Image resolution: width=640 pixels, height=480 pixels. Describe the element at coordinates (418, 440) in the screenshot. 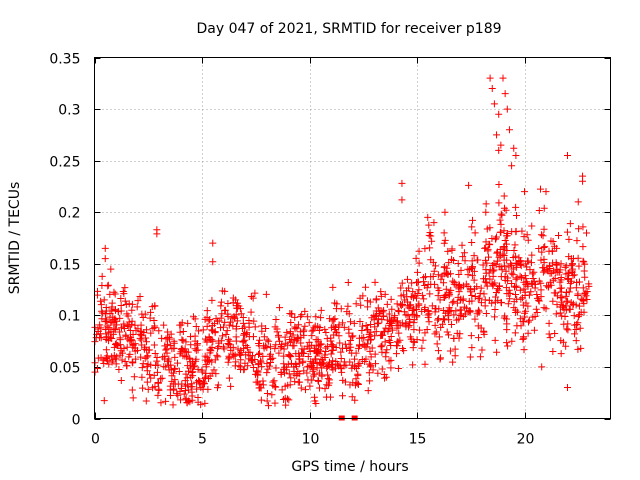

I see `x-tick-label: 15` at that location.